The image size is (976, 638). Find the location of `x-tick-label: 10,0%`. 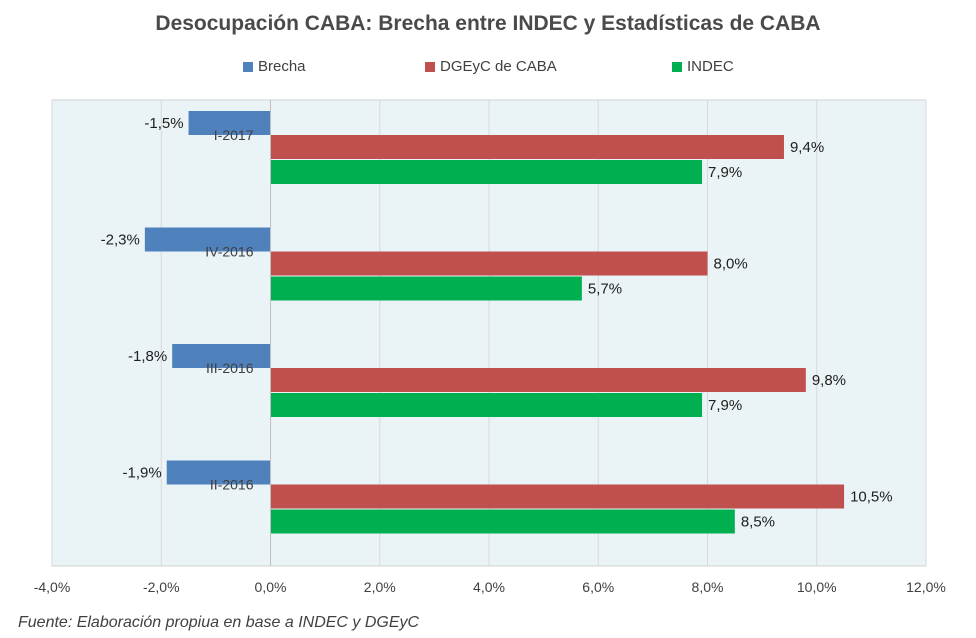

x-tick-label: 10,0% is located at coordinates (817, 587).